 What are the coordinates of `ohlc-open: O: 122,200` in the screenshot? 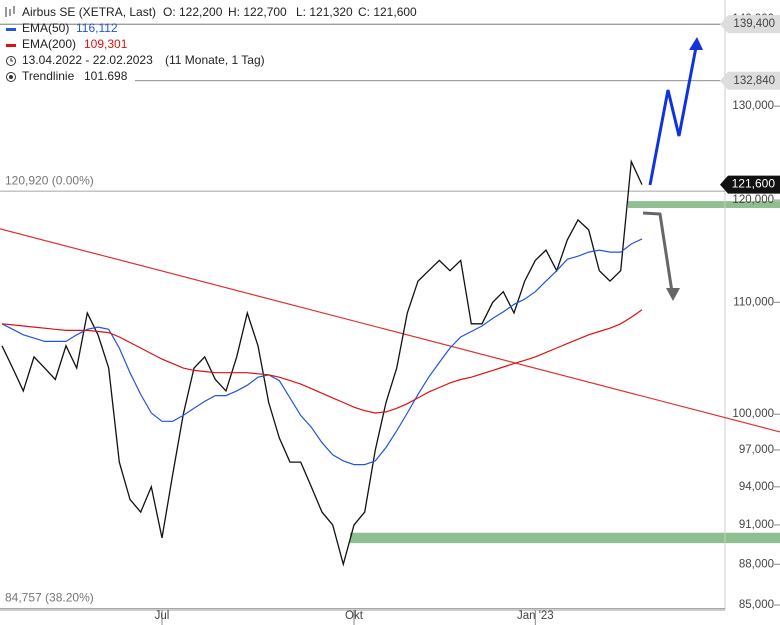 It's located at (193, 12).